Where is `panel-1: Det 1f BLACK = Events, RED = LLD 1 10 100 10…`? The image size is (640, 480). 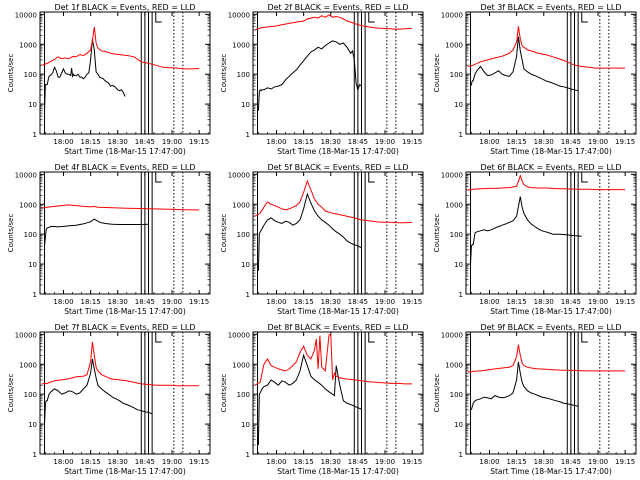
panel-1: Det 1f BLACK = Events, RED = LLD 1 10 100 10… is located at coordinates (109, 79).